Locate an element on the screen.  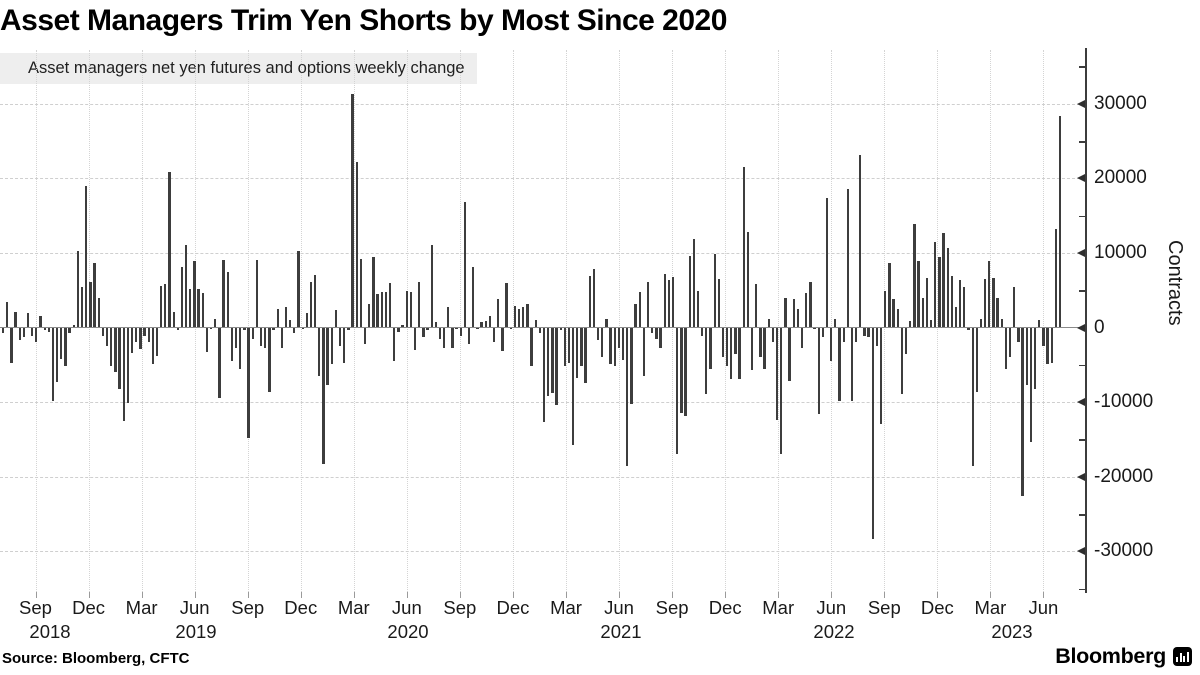
x-axis-year-label: 2023 is located at coordinates (1012, 631).